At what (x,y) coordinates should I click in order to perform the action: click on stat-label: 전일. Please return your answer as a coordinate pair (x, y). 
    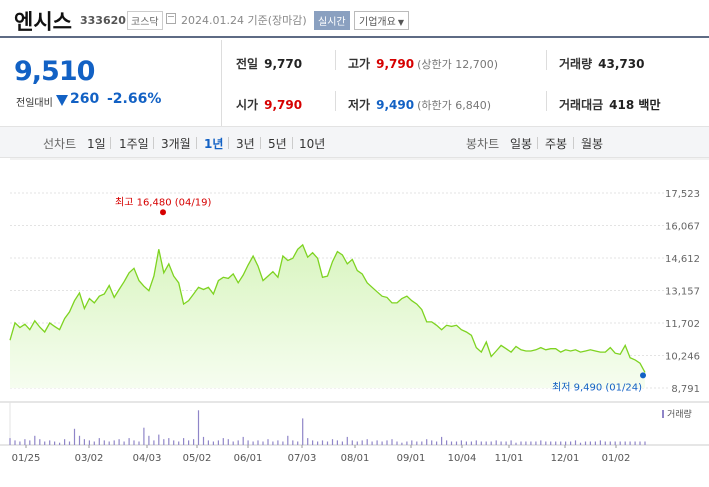
    Looking at the image, I should click on (247, 64).